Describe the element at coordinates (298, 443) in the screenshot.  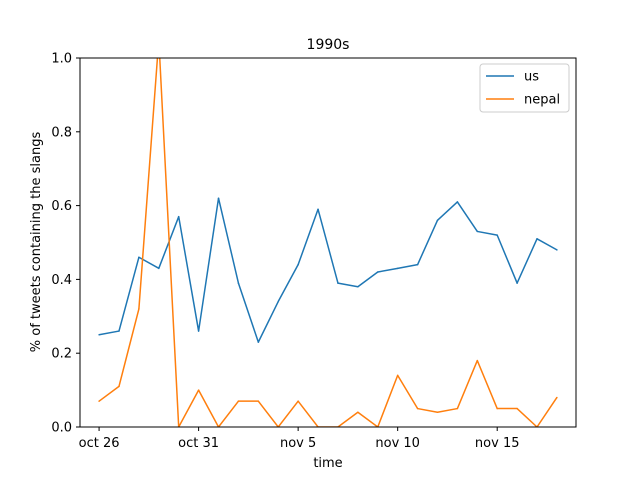
I see `x-tick-label: nov 5` at that location.